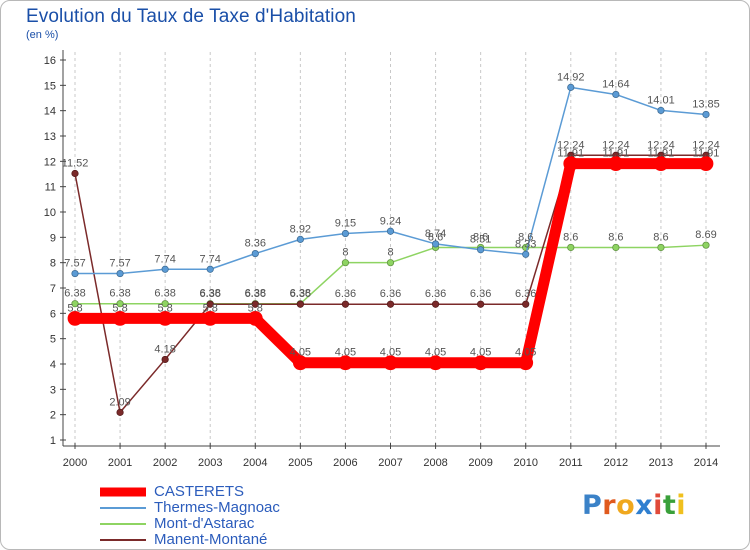 This screenshot has width=750, height=550. Describe the element at coordinates (199, 491) in the screenshot. I see `legend-label: CASTERETS` at that location.